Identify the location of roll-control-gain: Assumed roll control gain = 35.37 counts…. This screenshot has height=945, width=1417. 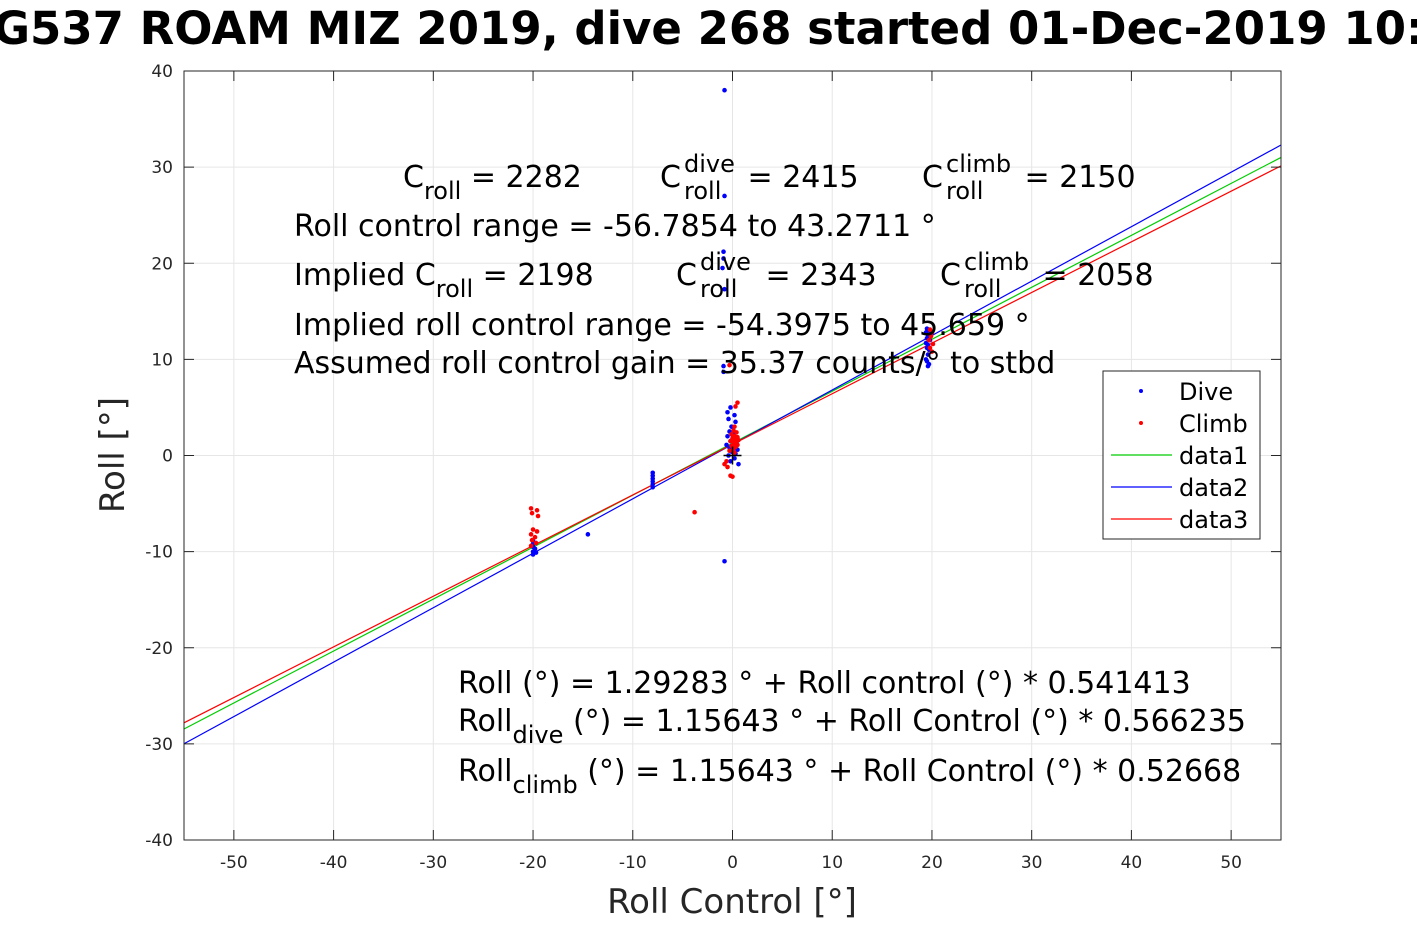
(674, 363).